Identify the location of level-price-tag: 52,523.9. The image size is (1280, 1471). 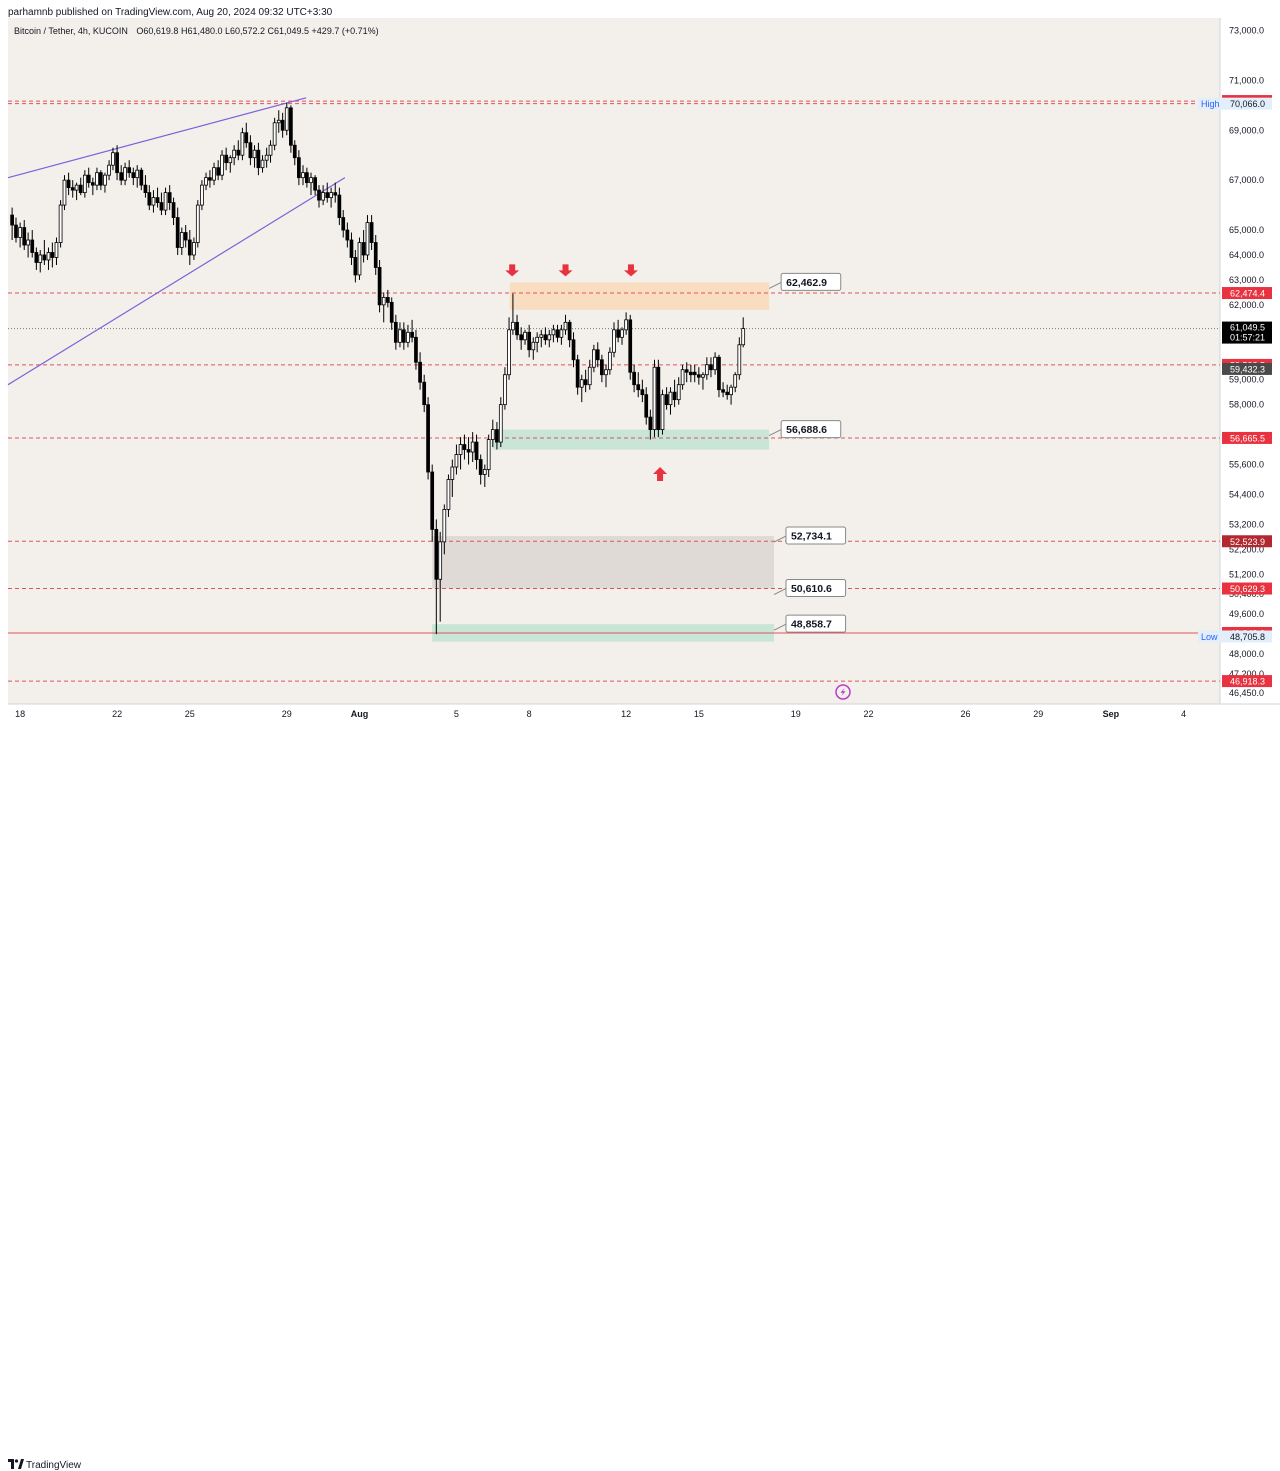
(1247, 542).